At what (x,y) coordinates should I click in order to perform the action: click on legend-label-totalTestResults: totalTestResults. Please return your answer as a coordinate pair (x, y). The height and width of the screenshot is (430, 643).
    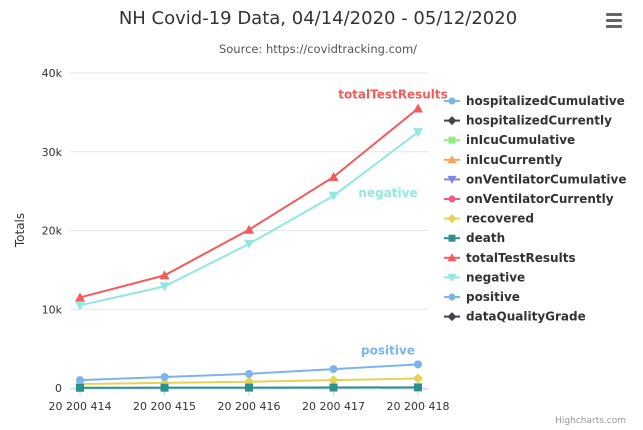
    Looking at the image, I should click on (521, 258).